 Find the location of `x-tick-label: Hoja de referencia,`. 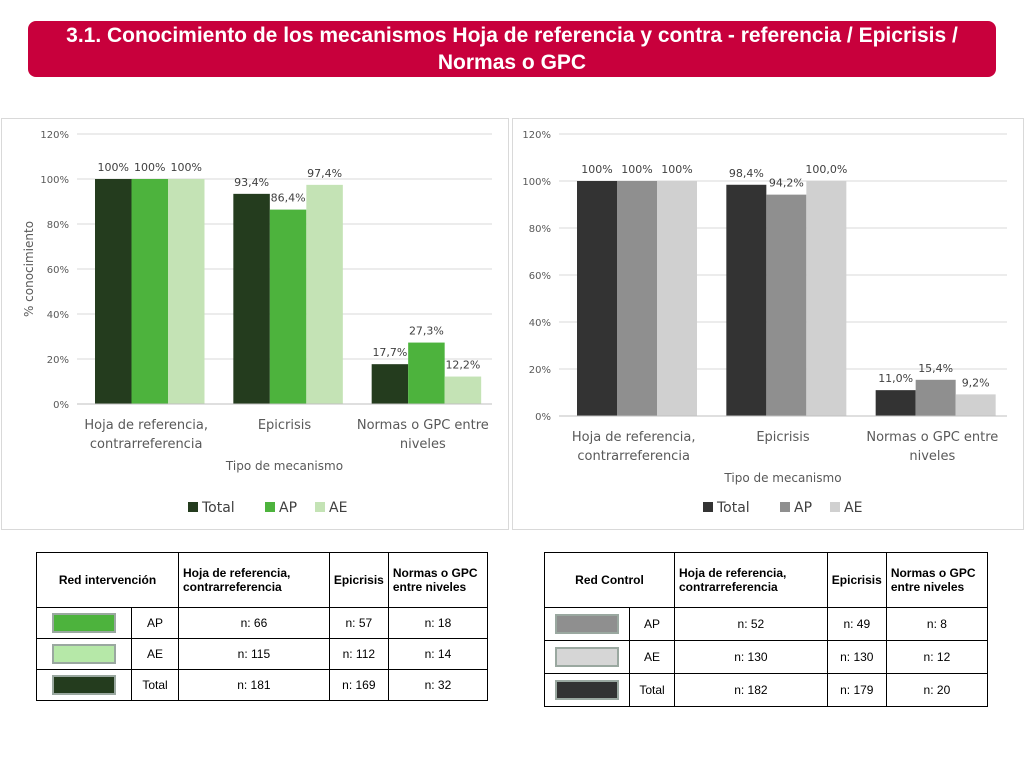

x-tick-label: Hoja de referencia, is located at coordinates (146, 425).